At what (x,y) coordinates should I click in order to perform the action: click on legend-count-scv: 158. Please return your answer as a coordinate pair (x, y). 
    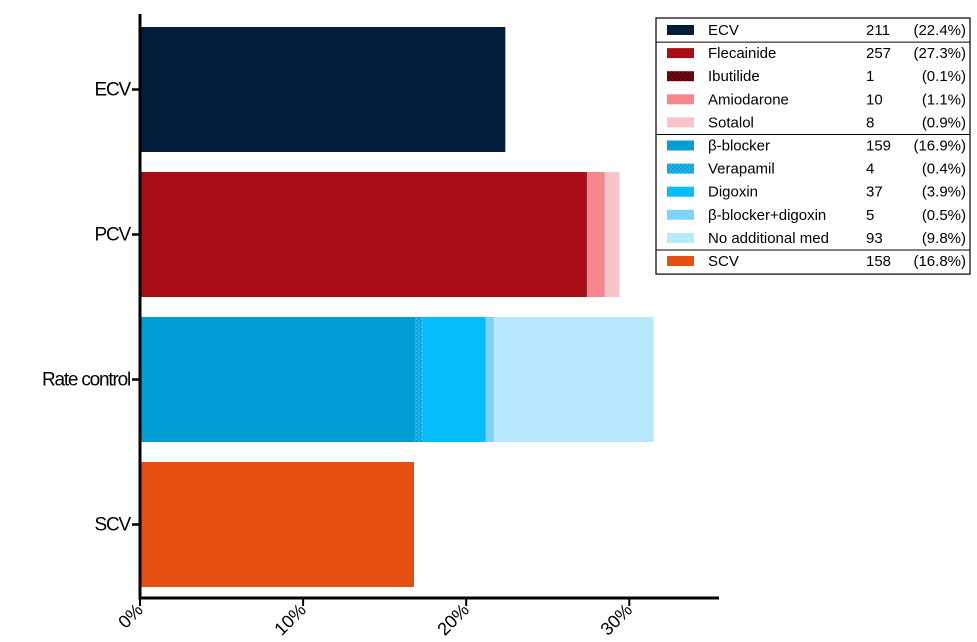
    Looking at the image, I should click on (878, 261).